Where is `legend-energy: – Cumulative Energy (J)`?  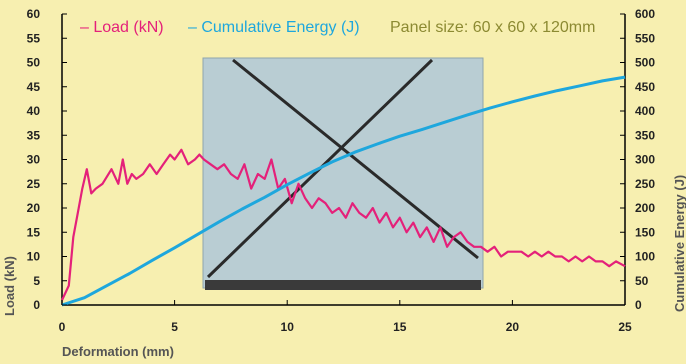 legend-energy: – Cumulative Energy (J) is located at coordinates (274, 27).